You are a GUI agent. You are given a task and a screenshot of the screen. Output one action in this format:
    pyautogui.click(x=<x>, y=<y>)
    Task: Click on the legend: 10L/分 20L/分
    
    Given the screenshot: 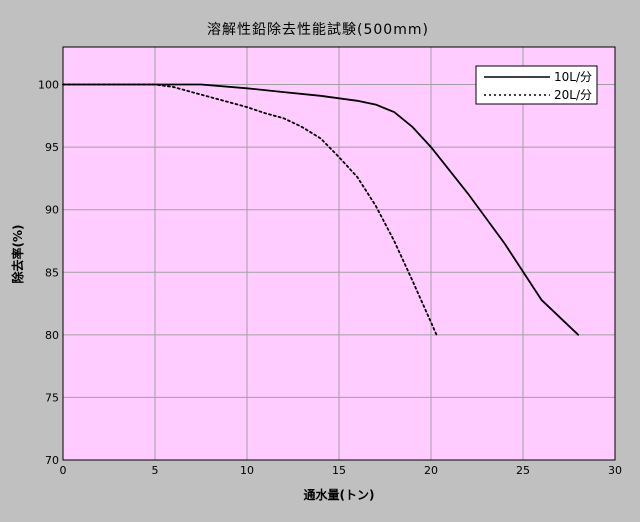 What is the action you would take?
    pyautogui.click(x=536, y=85)
    